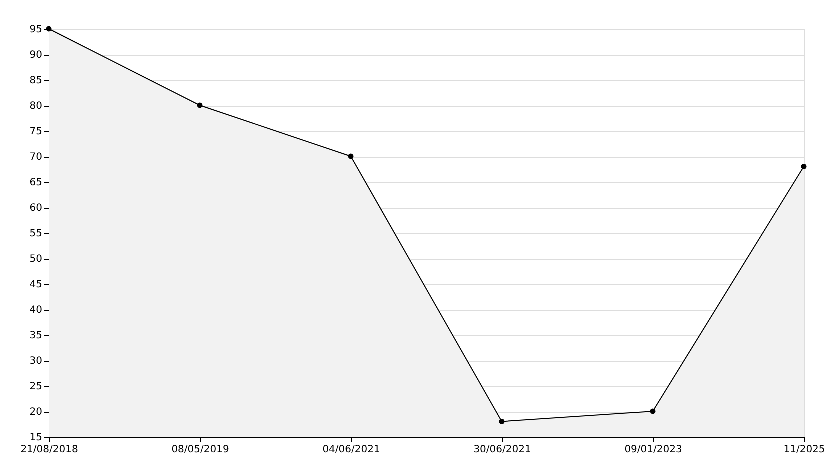 This screenshot has width=834, height=468. What do you see at coordinates (36, 438) in the screenshot?
I see `y-tick-label: 15` at bounding box center [36, 438].